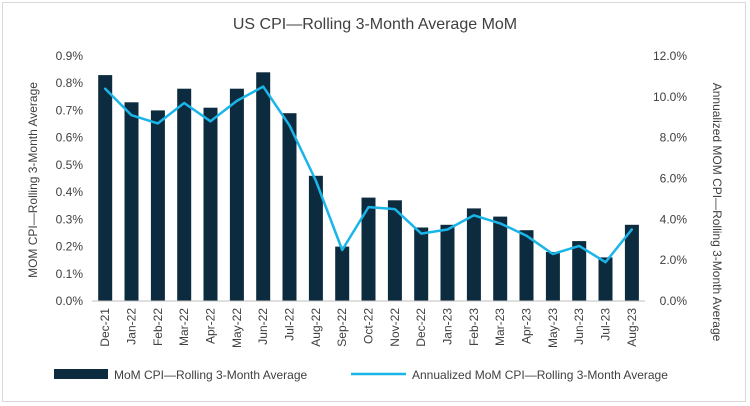  Describe the element at coordinates (674, 301) in the screenshot. I see `right-tick-label: 0.0%` at that location.